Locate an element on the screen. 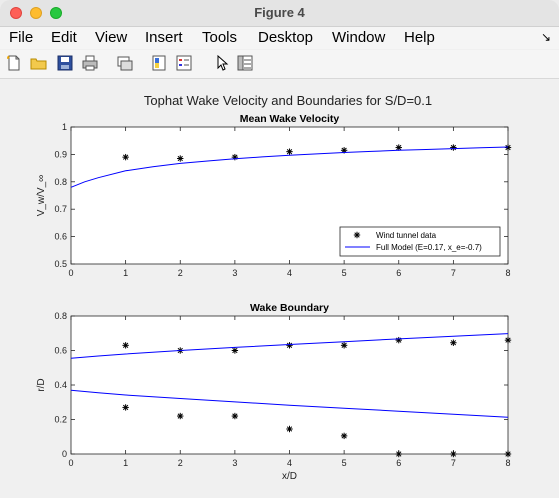  open-file-icon is located at coordinates (39, 63).